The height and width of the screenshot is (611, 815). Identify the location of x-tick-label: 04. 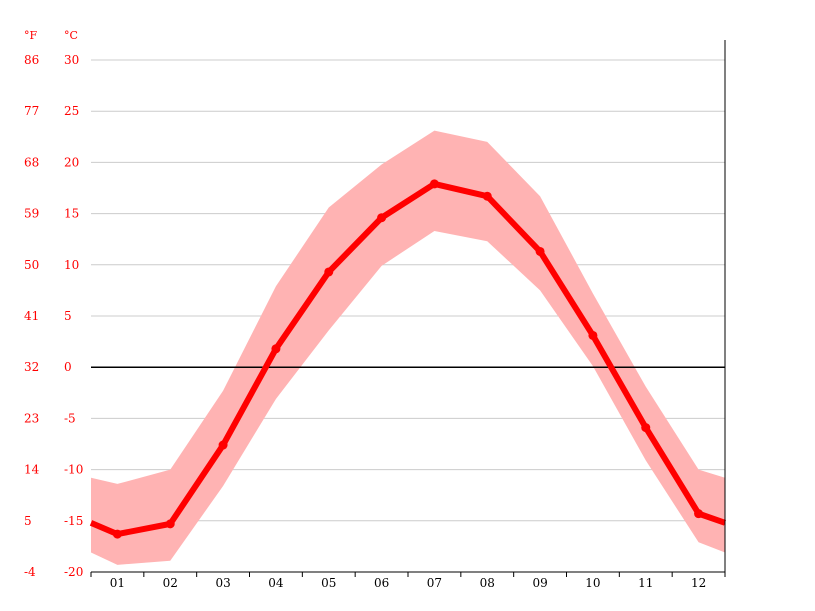
(276, 583).